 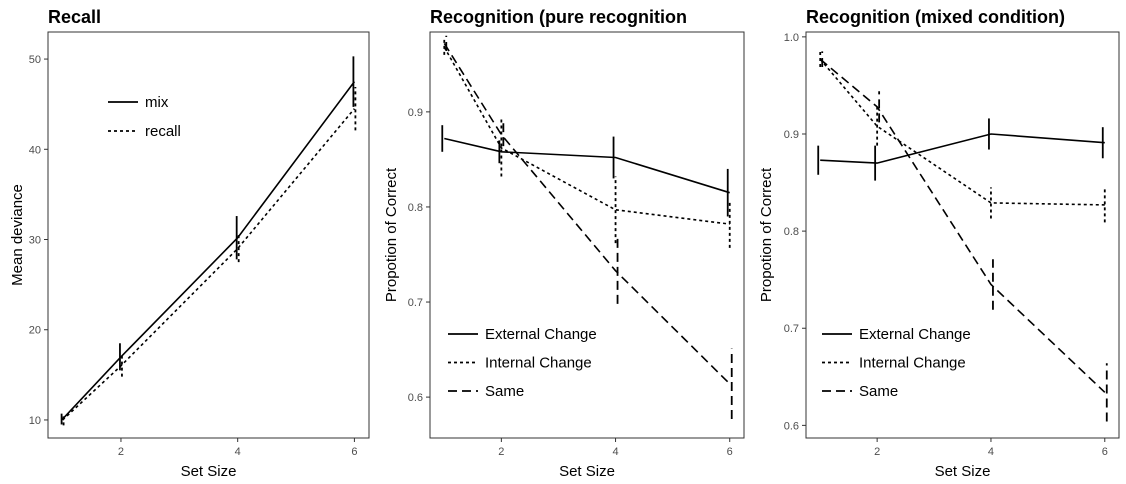 What do you see at coordinates (17, 235) in the screenshot?
I see `y-axis-title: Mean deviance` at bounding box center [17, 235].